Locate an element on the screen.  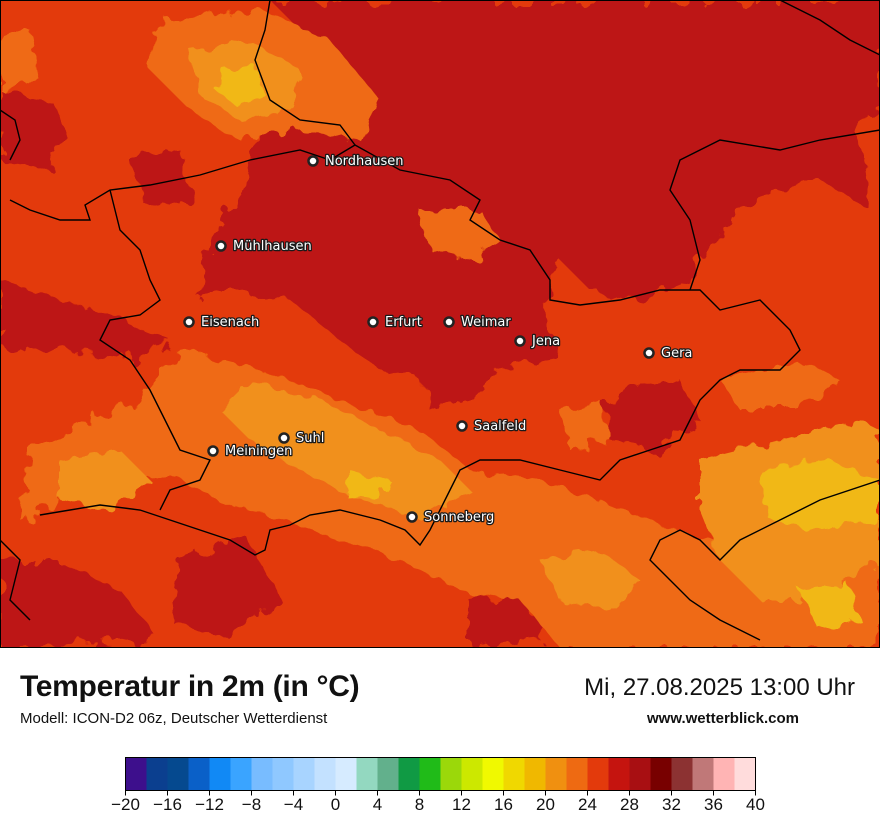
city-label: Weimar is located at coordinates (486, 322).